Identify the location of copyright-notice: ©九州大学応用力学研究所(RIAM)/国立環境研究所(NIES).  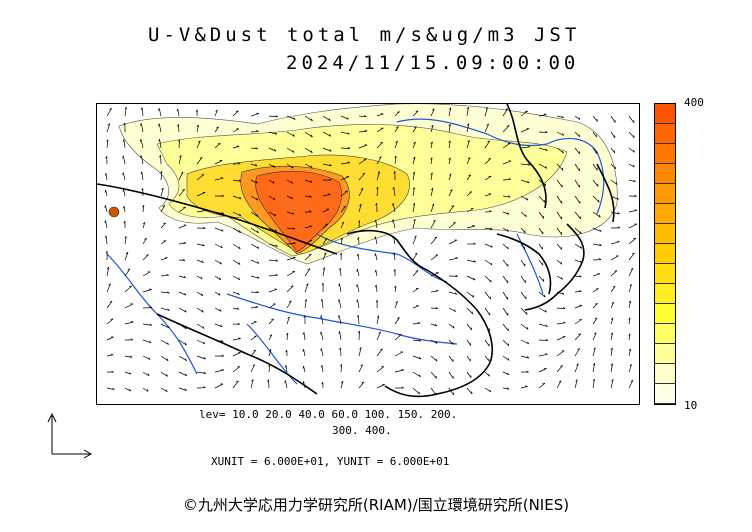
(376, 505).